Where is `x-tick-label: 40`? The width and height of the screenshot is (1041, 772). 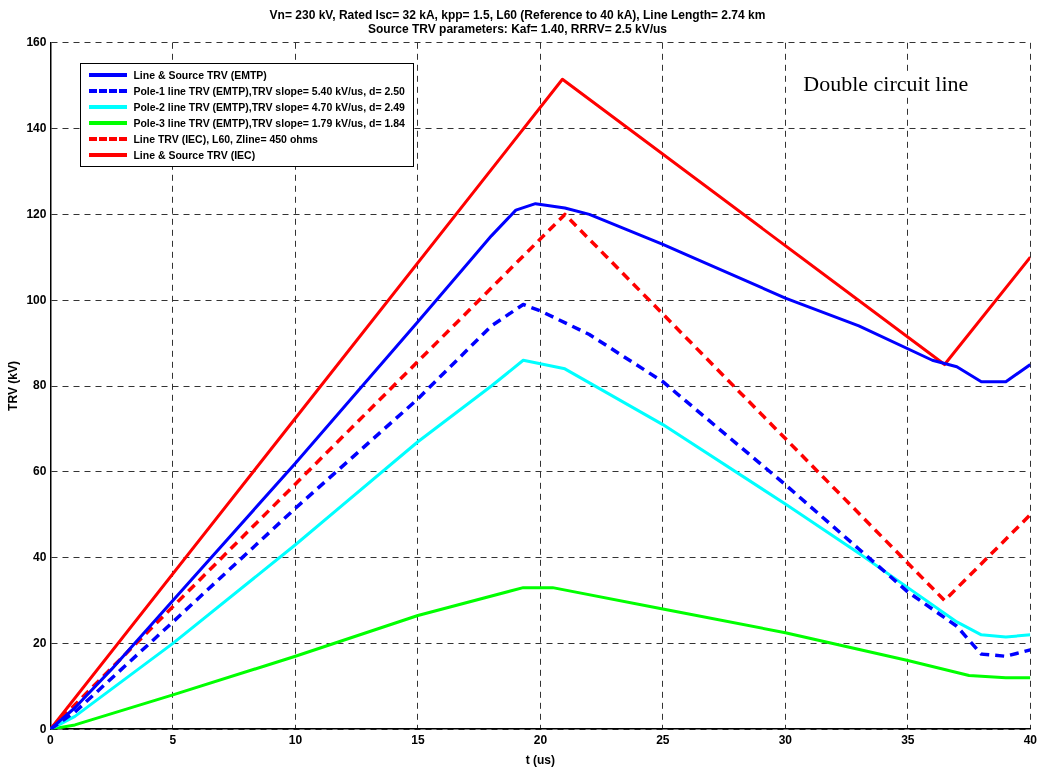
x-tick-label: 40 is located at coordinates (1030, 739).